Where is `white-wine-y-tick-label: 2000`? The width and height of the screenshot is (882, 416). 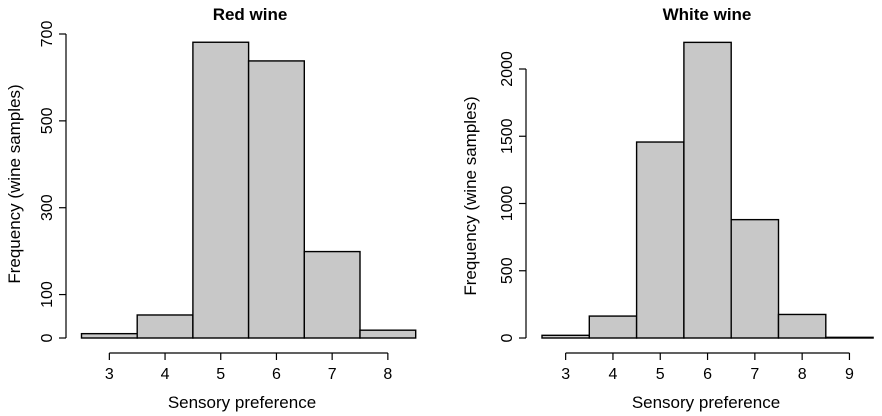
white-wine-y-tick-label: 2000 is located at coordinates (507, 69).